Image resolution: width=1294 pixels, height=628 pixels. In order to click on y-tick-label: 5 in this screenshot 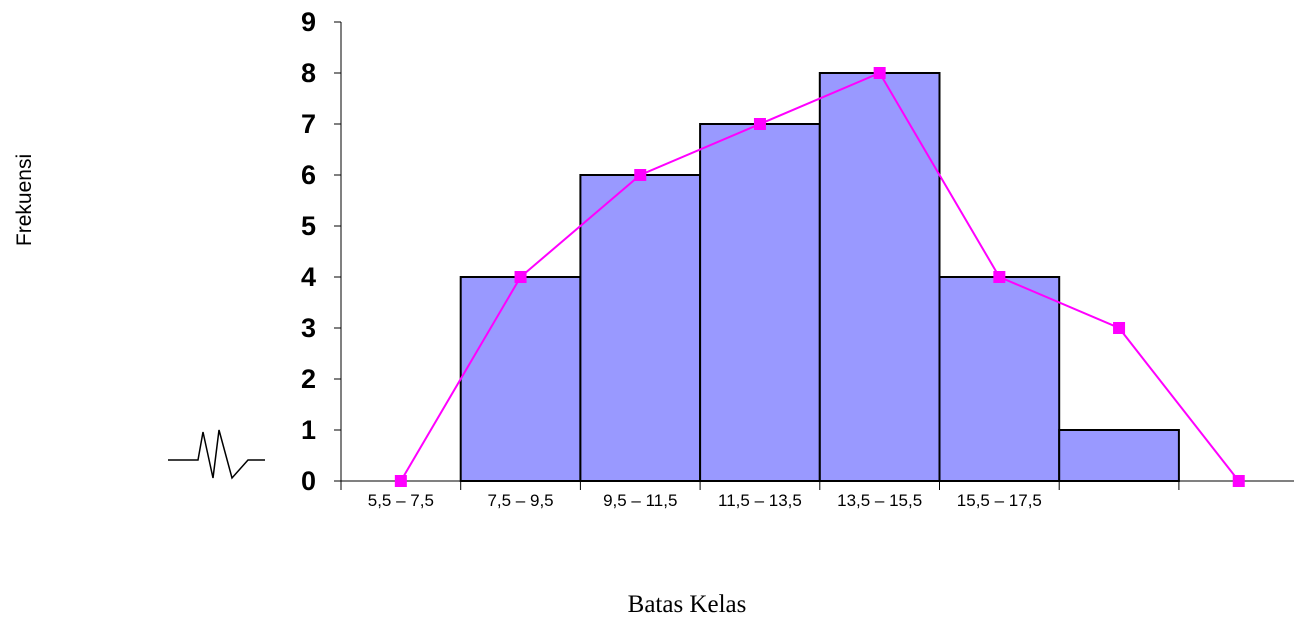, I will do `click(308, 226)`.